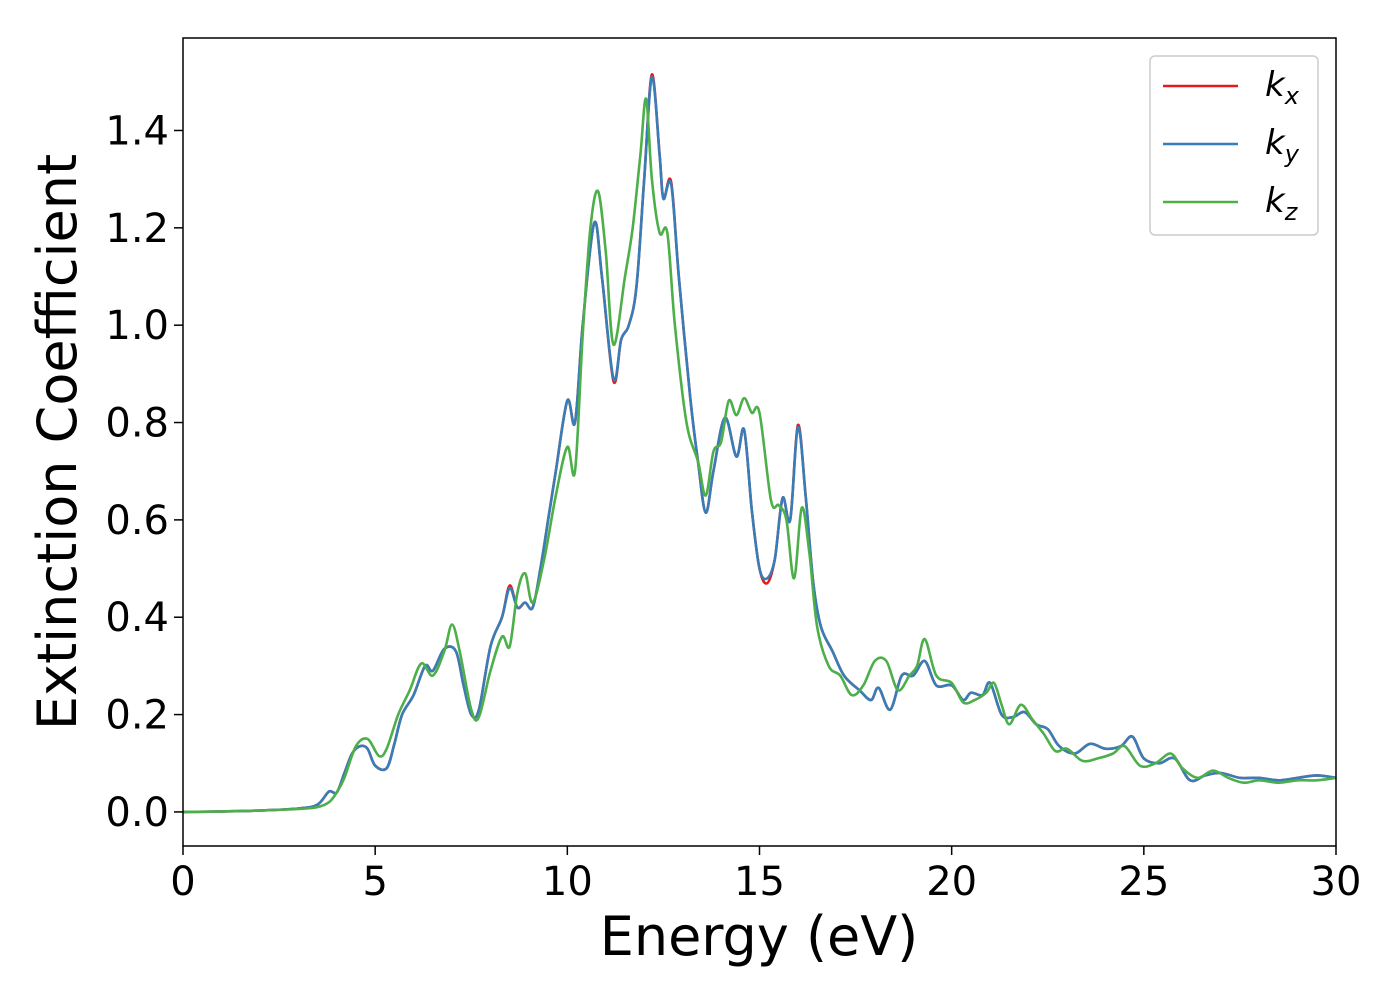  Describe the element at coordinates (1336, 882) in the screenshot. I see `x-tick-label: 30` at that location.